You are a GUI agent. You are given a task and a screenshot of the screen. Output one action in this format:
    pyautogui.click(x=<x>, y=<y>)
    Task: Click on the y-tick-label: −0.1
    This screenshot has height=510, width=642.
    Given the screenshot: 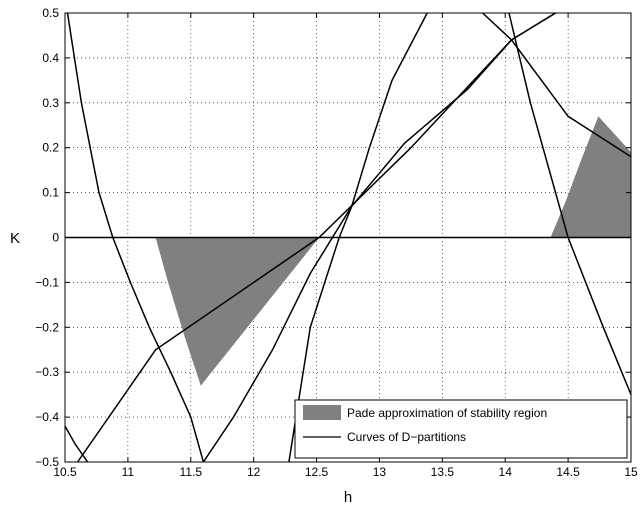 What is the action you would take?
    pyautogui.click(x=47, y=282)
    